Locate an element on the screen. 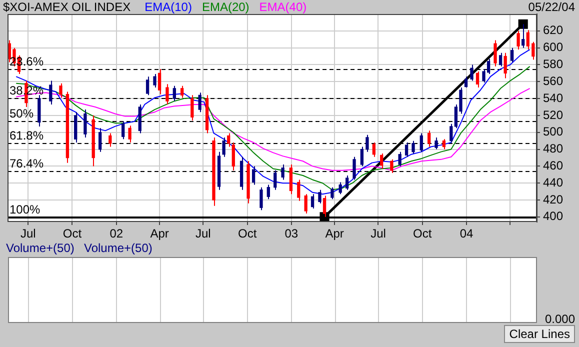 The width and height of the screenshot is (579, 347). x-tick-label: 04 is located at coordinates (467, 233).